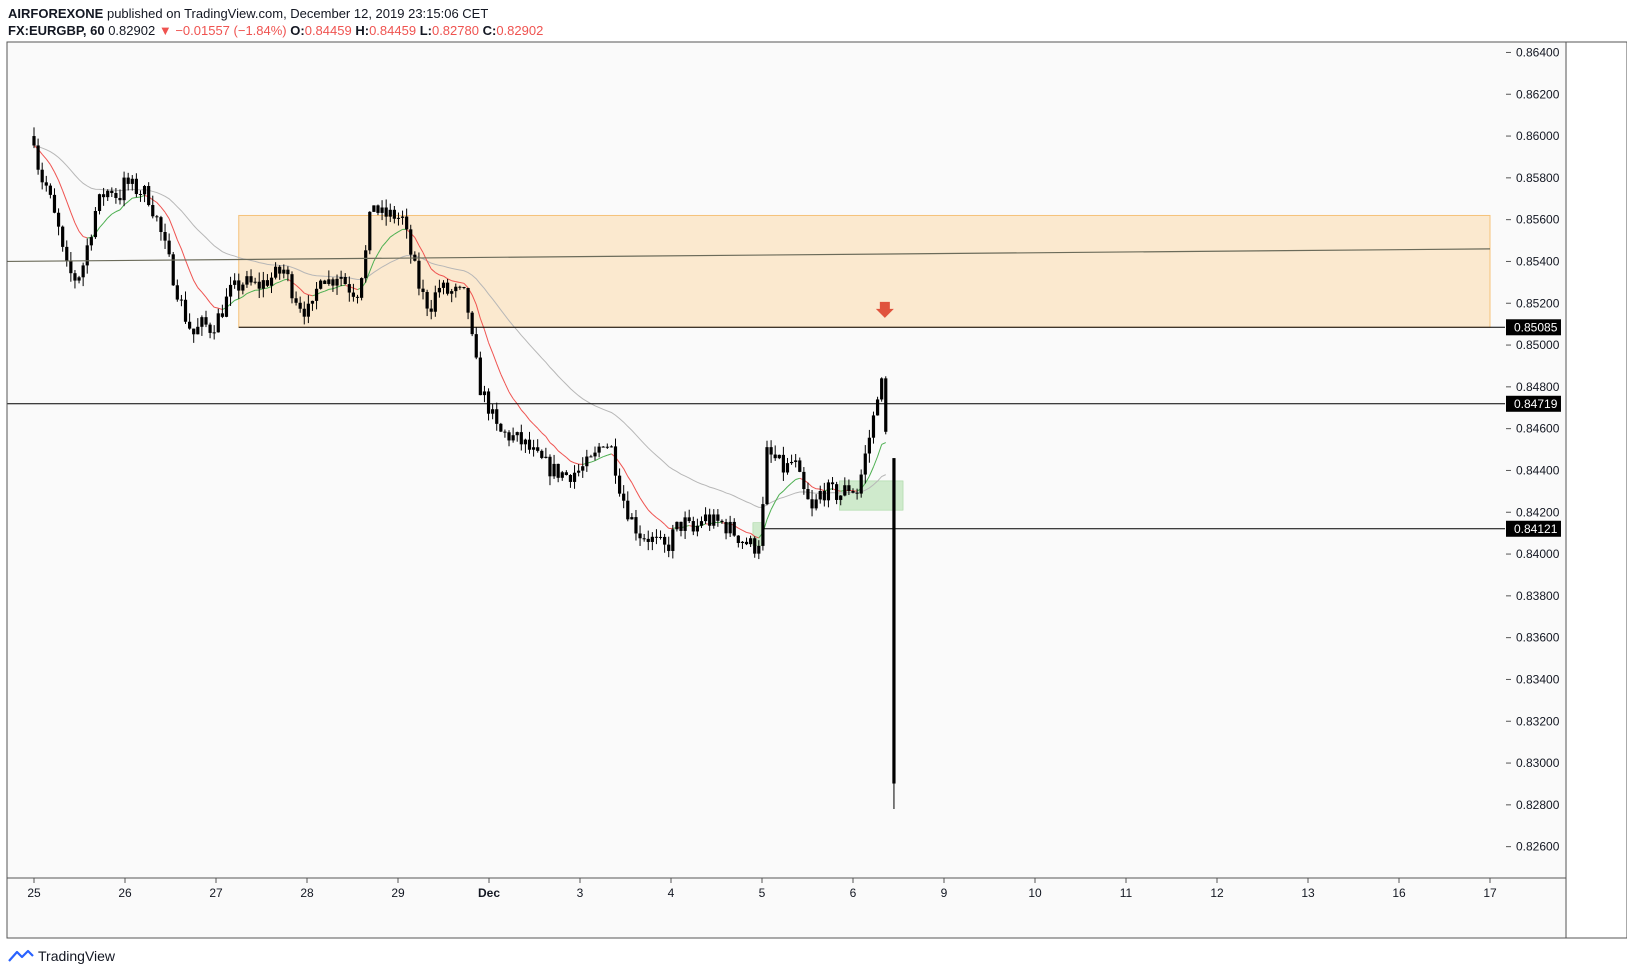 The image size is (1627, 975). What do you see at coordinates (1538, 303) in the screenshot?
I see `price-tick-label: 0.85200` at bounding box center [1538, 303].